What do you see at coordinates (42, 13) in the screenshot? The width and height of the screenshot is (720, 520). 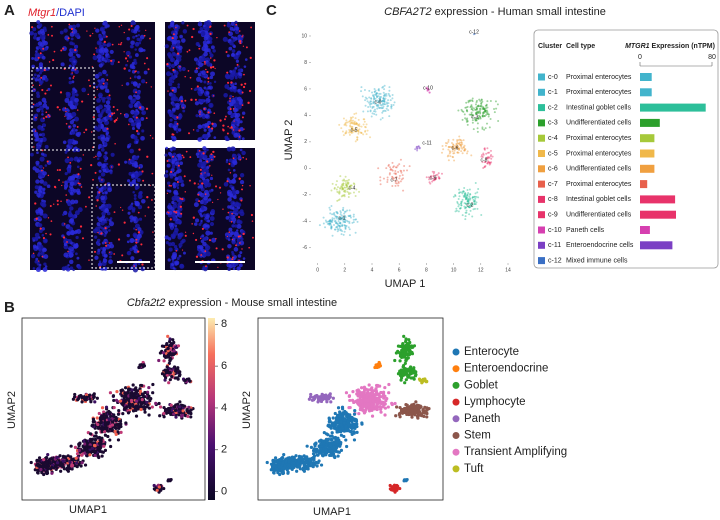 I see `gene-name: Mtgr1` at bounding box center [42, 13].